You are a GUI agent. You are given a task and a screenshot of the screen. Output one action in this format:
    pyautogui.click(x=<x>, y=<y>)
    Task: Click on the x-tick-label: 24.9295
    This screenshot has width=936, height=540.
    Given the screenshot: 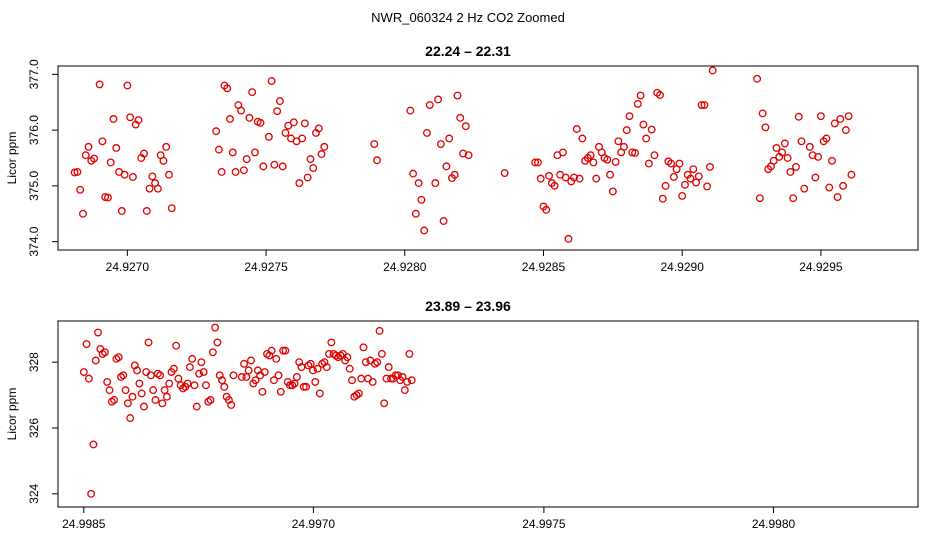 What is the action you would take?
    pyautogui.click(x=821, y=267)
    